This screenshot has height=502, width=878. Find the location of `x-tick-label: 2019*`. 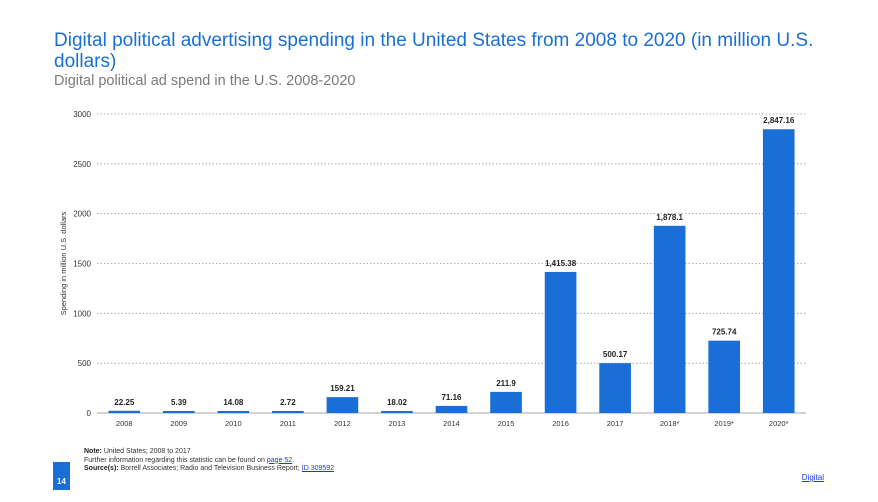

x-tick-label: 2019* is located at coordinates (724, 423).